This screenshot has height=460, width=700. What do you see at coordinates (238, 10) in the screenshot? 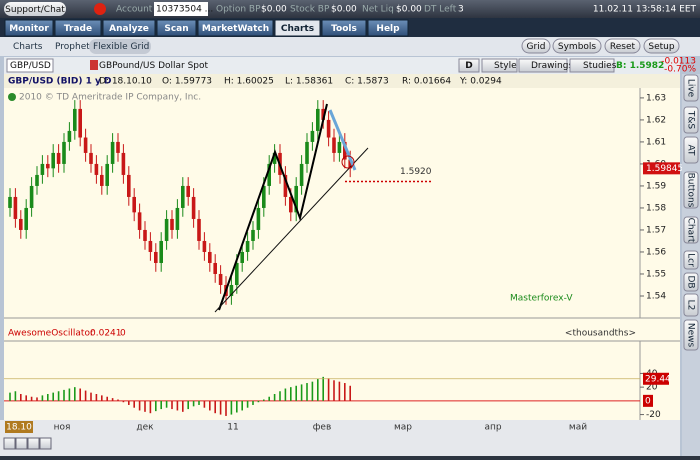
I see `option-bp-label: Option BP` at bounding box center [238, 10].